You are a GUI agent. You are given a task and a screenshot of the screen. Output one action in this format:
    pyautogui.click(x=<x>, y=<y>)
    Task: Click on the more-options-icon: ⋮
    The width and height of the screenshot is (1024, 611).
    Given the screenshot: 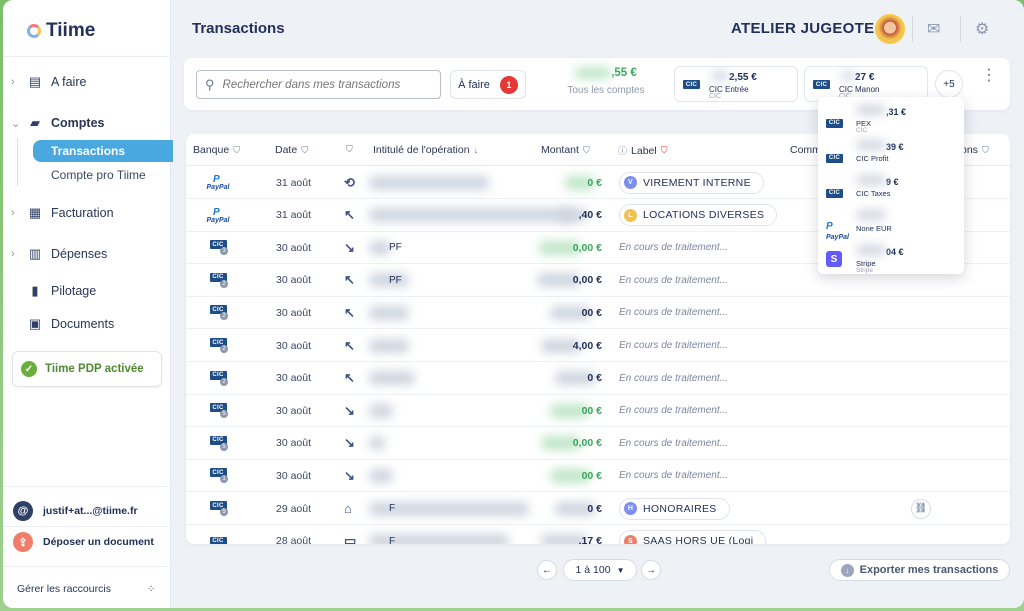 What is the action you would take?
    pyautogui.click(x=989, y=75)
    